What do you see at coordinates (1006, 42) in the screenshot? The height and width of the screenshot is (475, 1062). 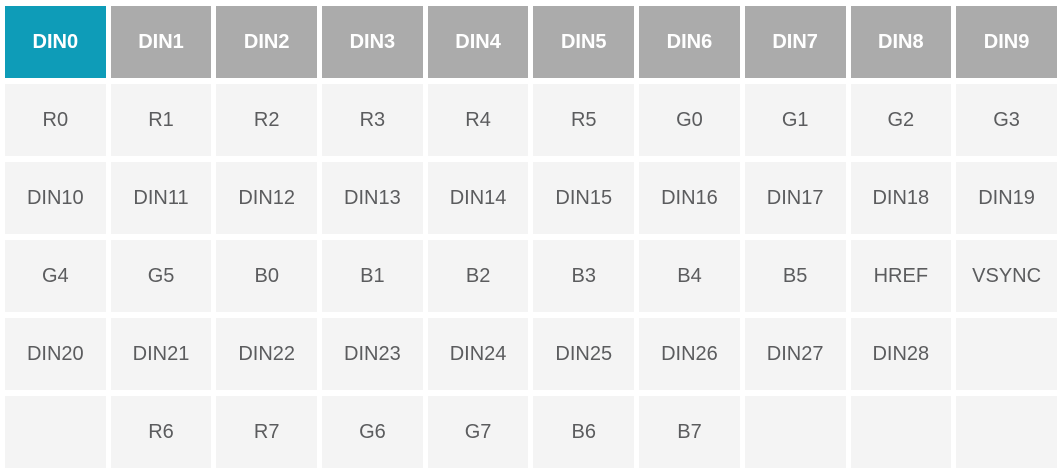 I see `header-cell: DIN9` at bounding box center [1006, 42].